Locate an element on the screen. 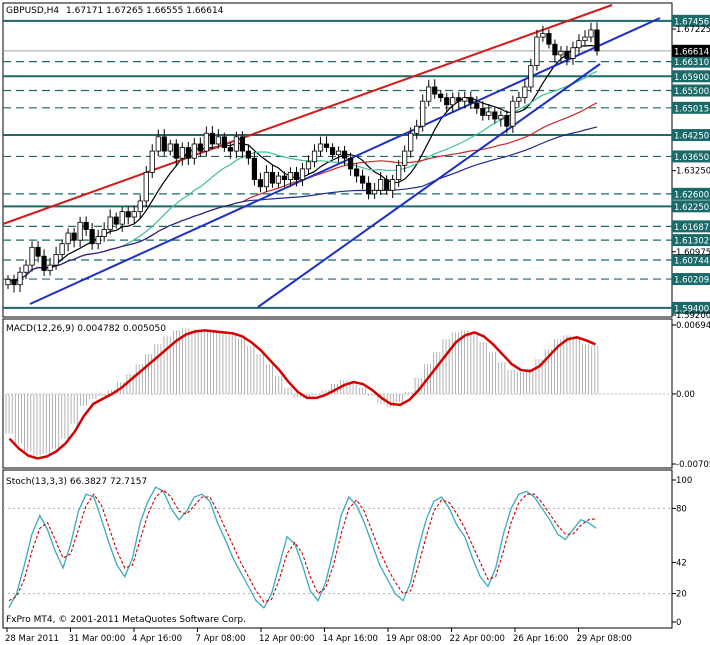 The width and height of the screenshot is (710, 645). macd-axis-tick-label: 0.00694 is located at coordinates (693, 326).